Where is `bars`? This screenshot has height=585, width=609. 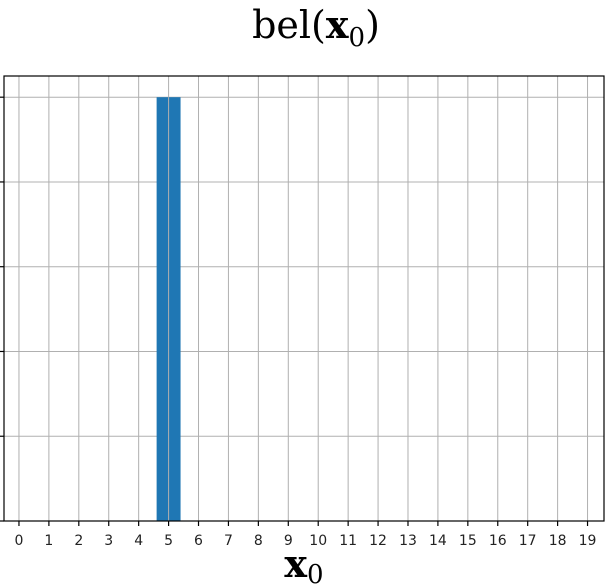
bars is located at coordinates (168, 309).